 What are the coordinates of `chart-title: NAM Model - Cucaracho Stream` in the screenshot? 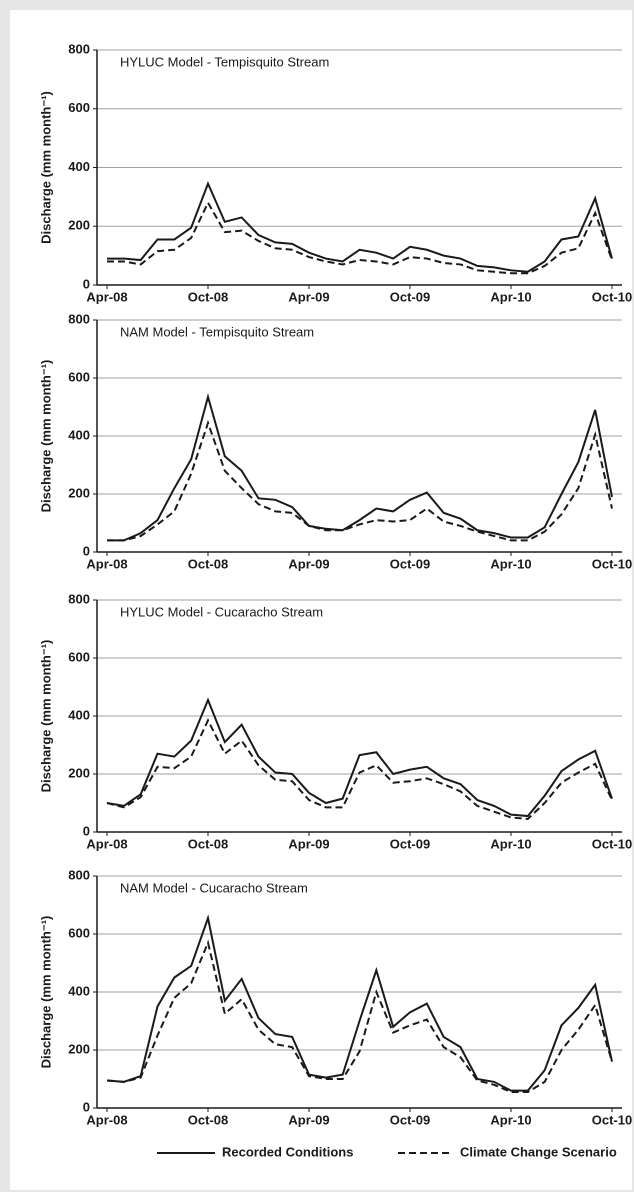 It's located at (214, 887).